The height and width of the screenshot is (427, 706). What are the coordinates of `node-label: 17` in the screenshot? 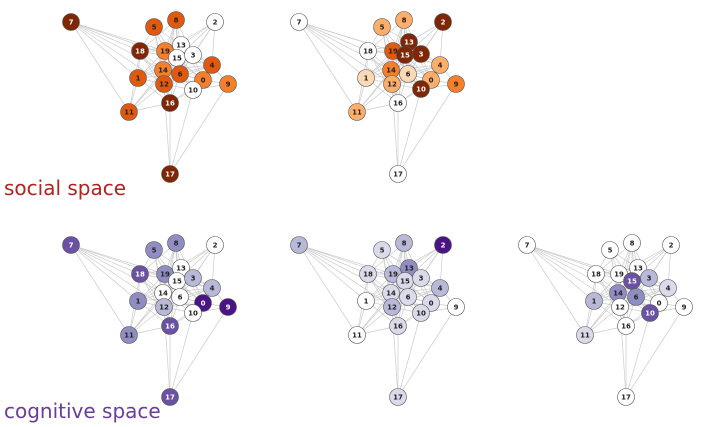 It's located at (626, 398).